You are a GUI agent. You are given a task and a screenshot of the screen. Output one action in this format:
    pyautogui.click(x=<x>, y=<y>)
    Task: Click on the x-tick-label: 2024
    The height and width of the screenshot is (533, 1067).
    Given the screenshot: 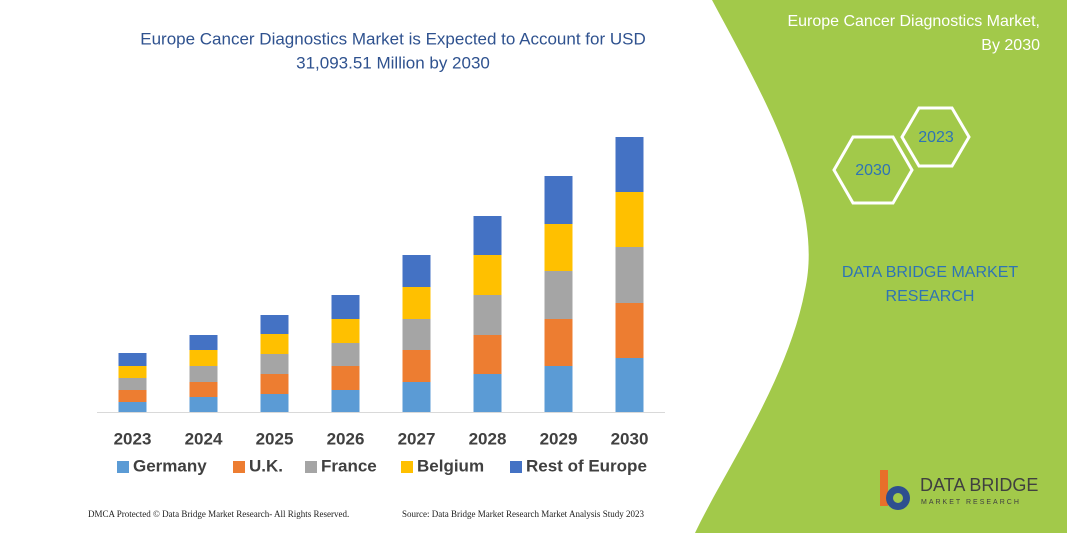 What is the action you would take?
    pyautogui.click(x=204, y=438)
    